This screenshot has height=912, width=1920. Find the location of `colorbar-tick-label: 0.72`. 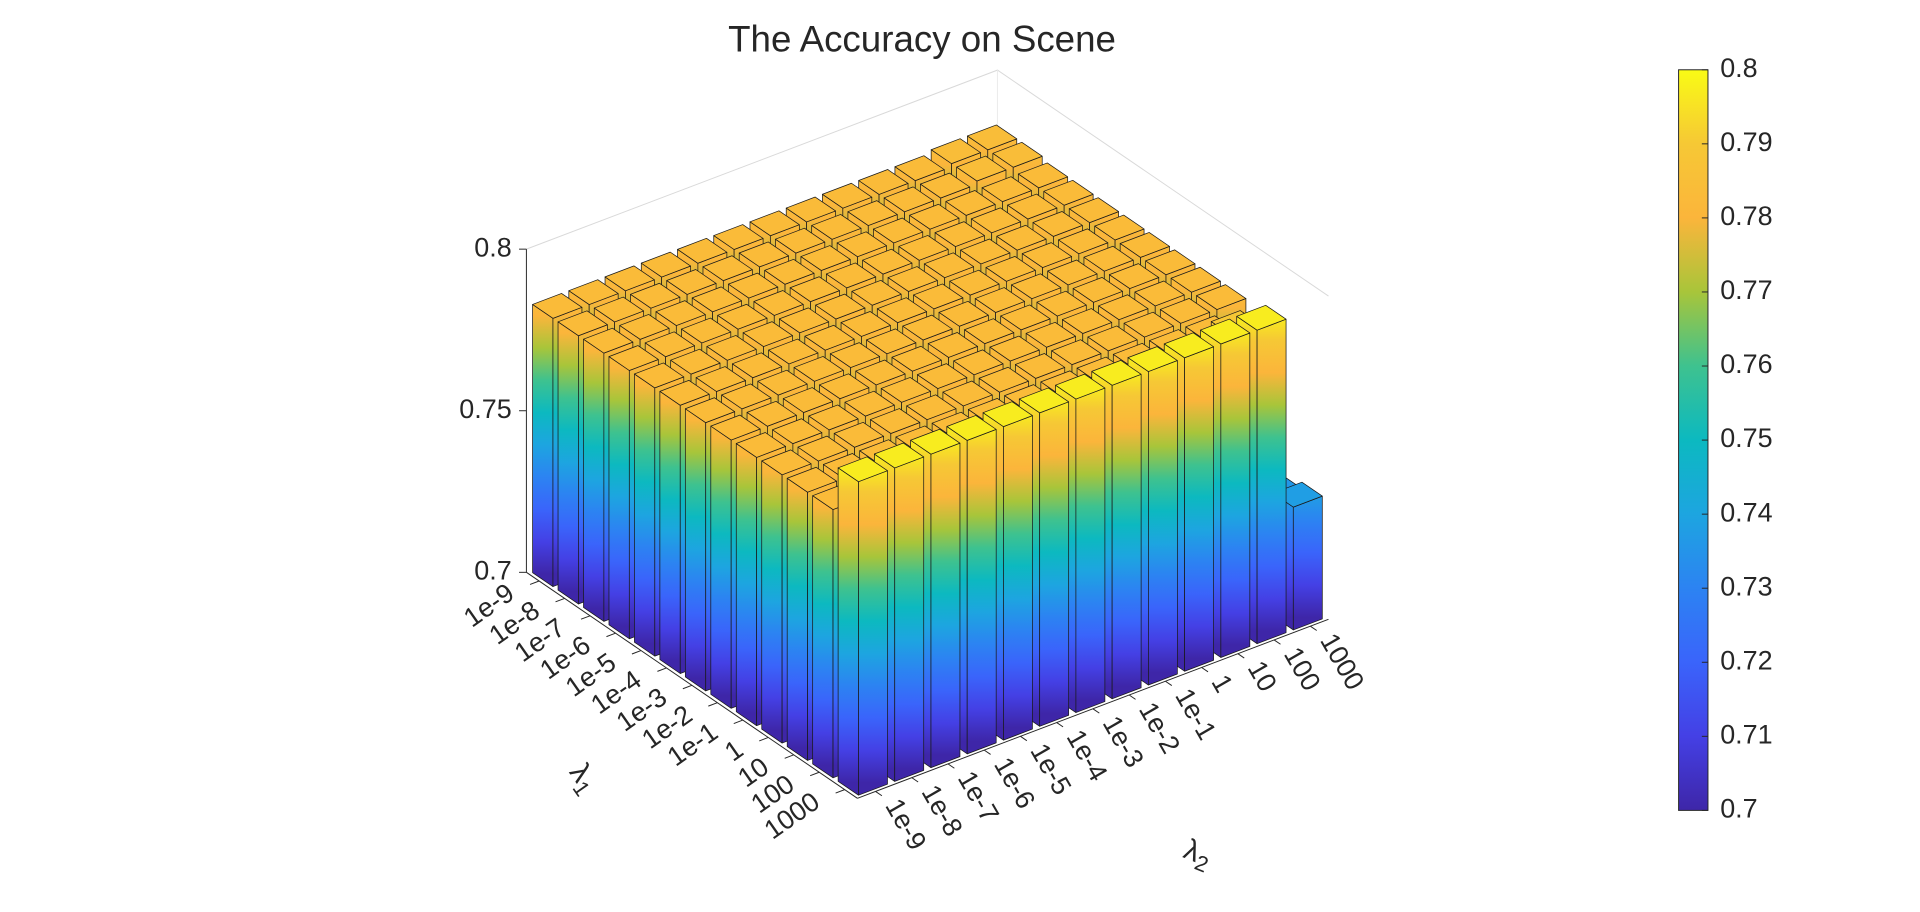

colorbar-tick-label: 0.72 is located at coordinates (1746, 660).